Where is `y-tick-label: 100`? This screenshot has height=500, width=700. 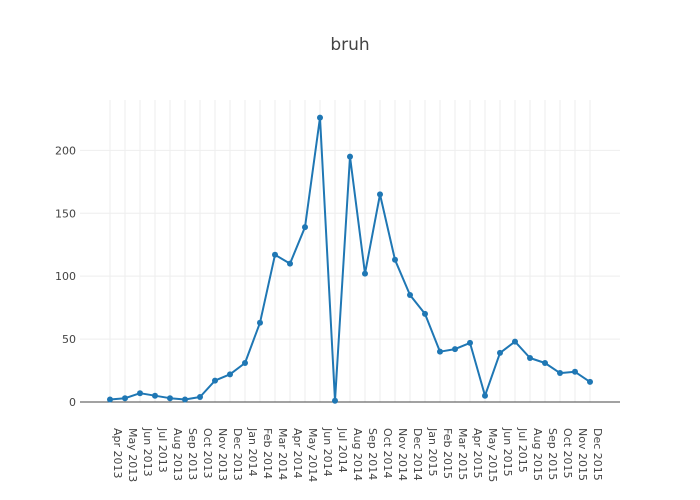
y-tick-label: 100 is located at coordinates (65, 276).